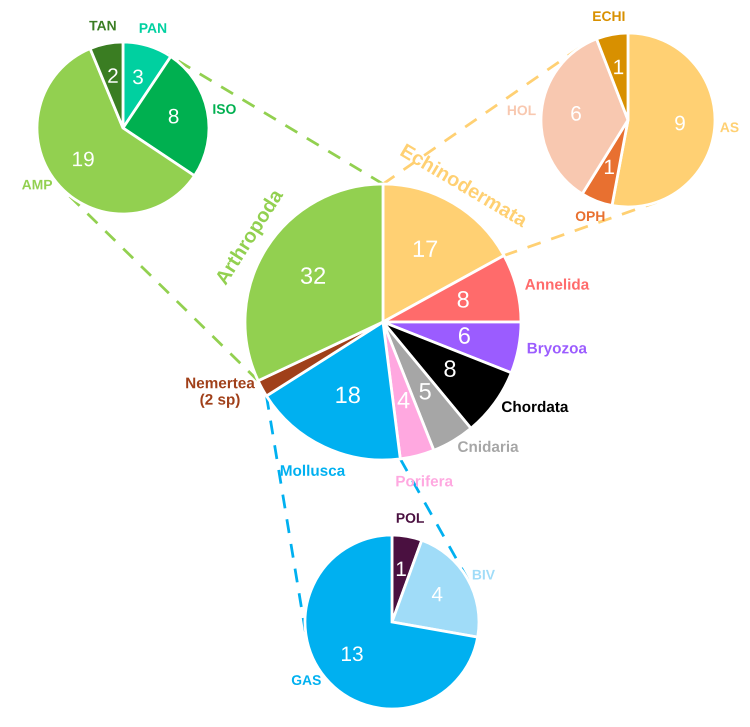 The height and width of the screenshot is (727, 750). I want to click on data-label: 5, so click(425, 391).